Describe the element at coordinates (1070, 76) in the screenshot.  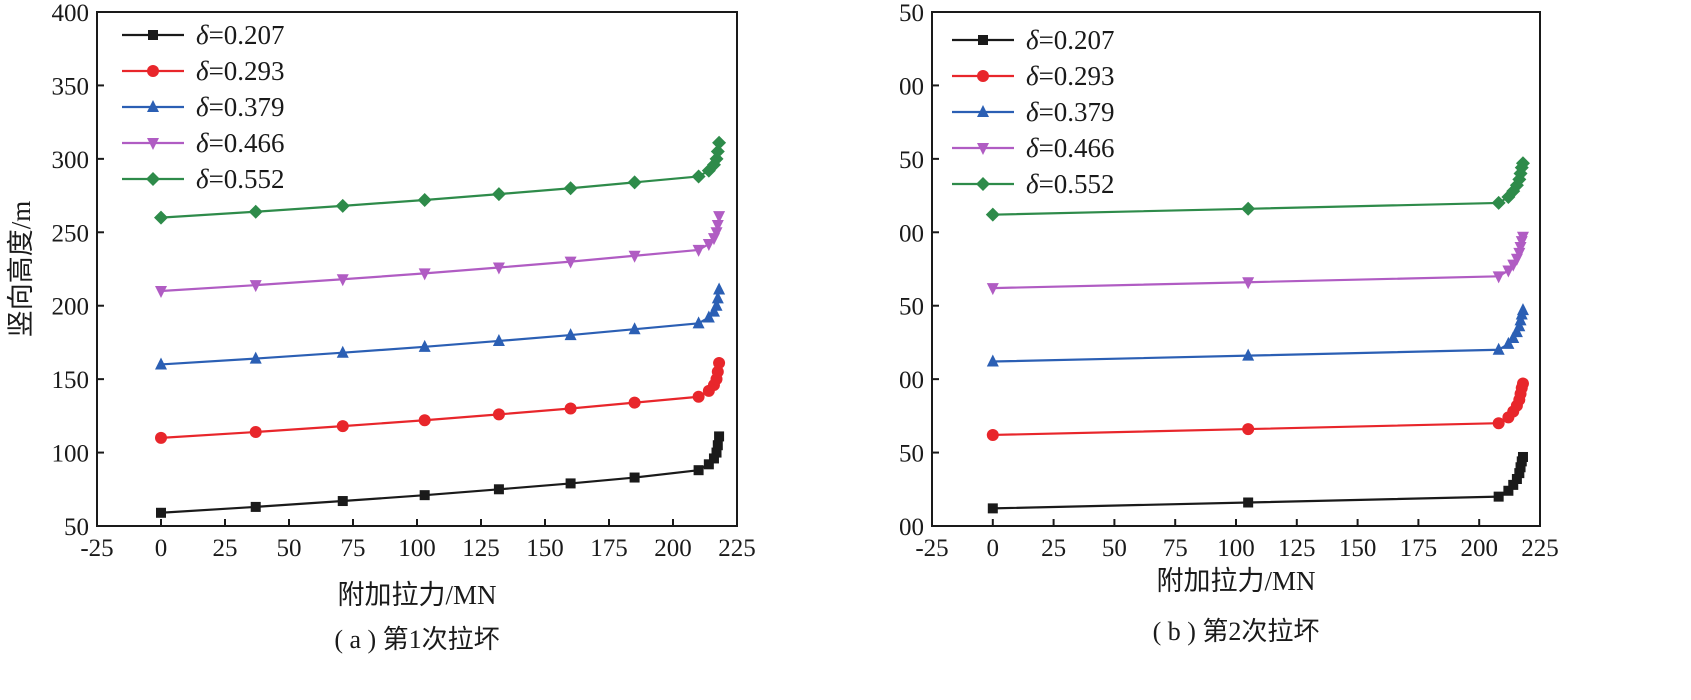
I see `legend-label: δ=0.293` at that location.